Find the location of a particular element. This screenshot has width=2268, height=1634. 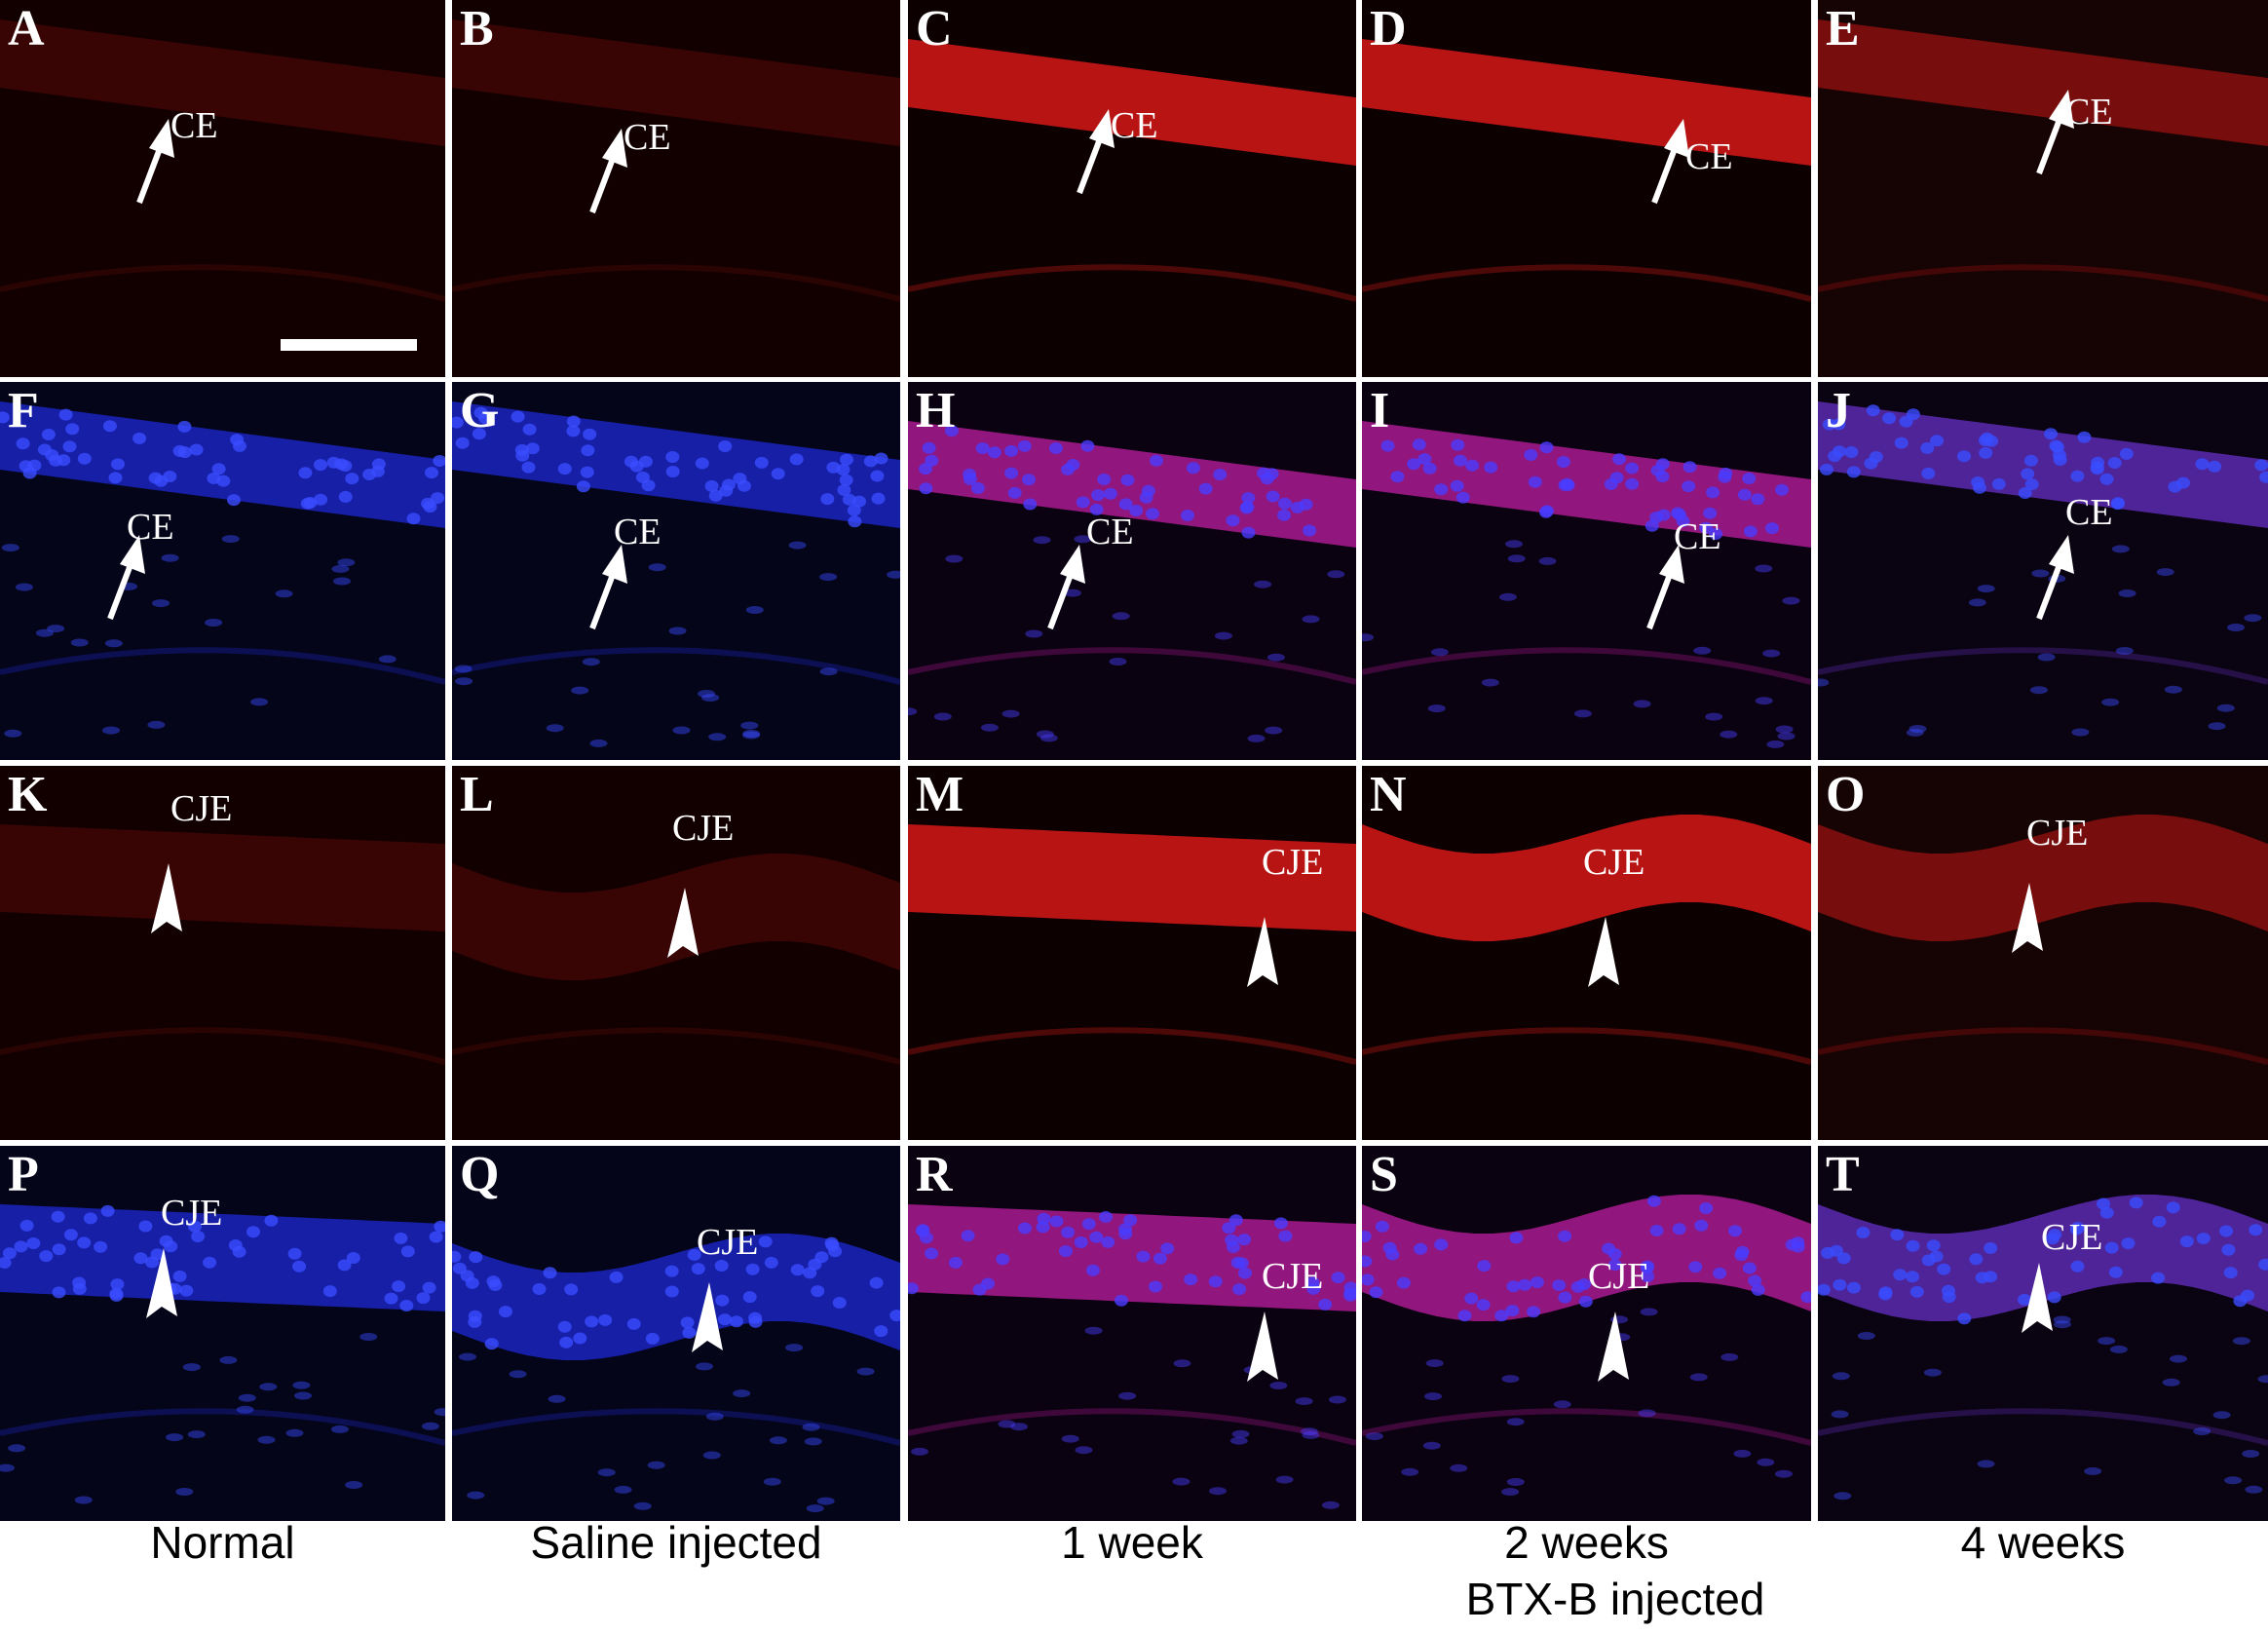

panel-letter: H is located at coordinates (936, 410).